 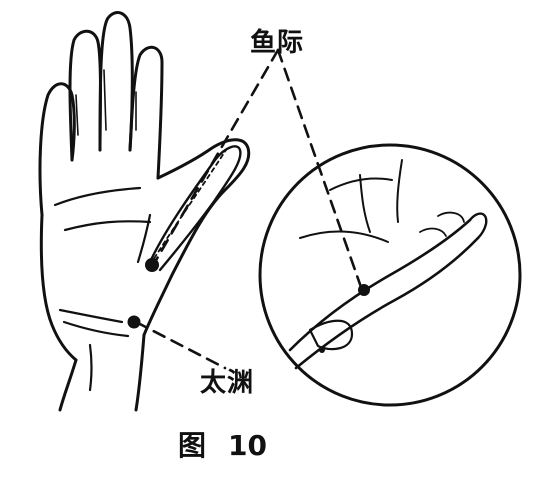 What do you see at coordinates (227, 383) in the screenshot?
I see `taiyuan-label: 太渊` at bounding box center [227, 383].